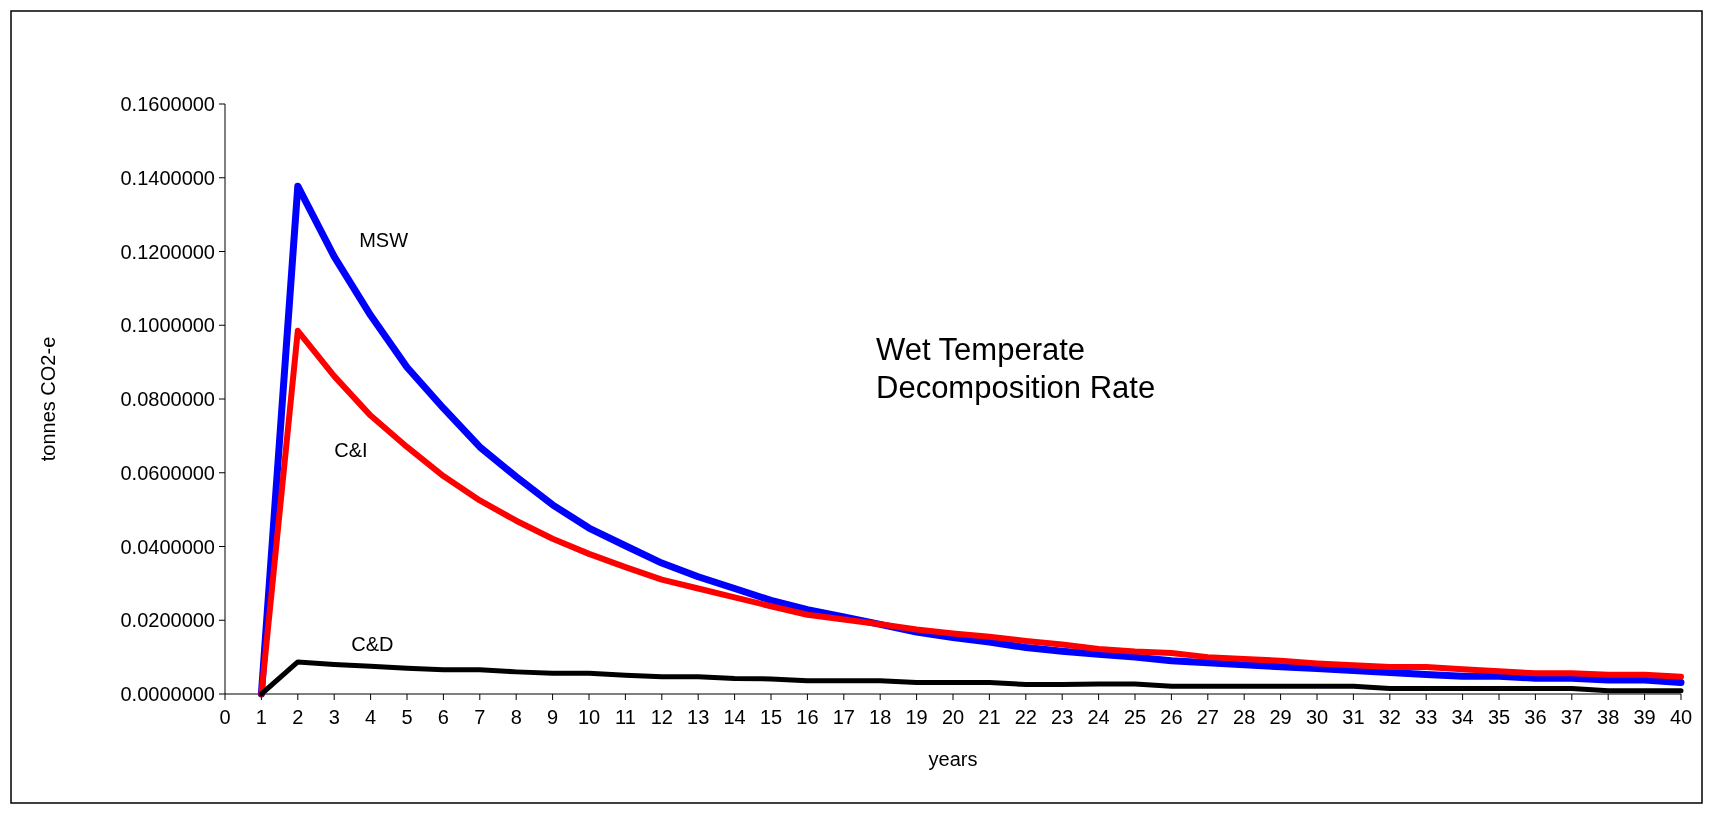  Describe the element at coordinates (167, 694) in the screenshot. I see `y-tick-label: 0.0000000` at that location.